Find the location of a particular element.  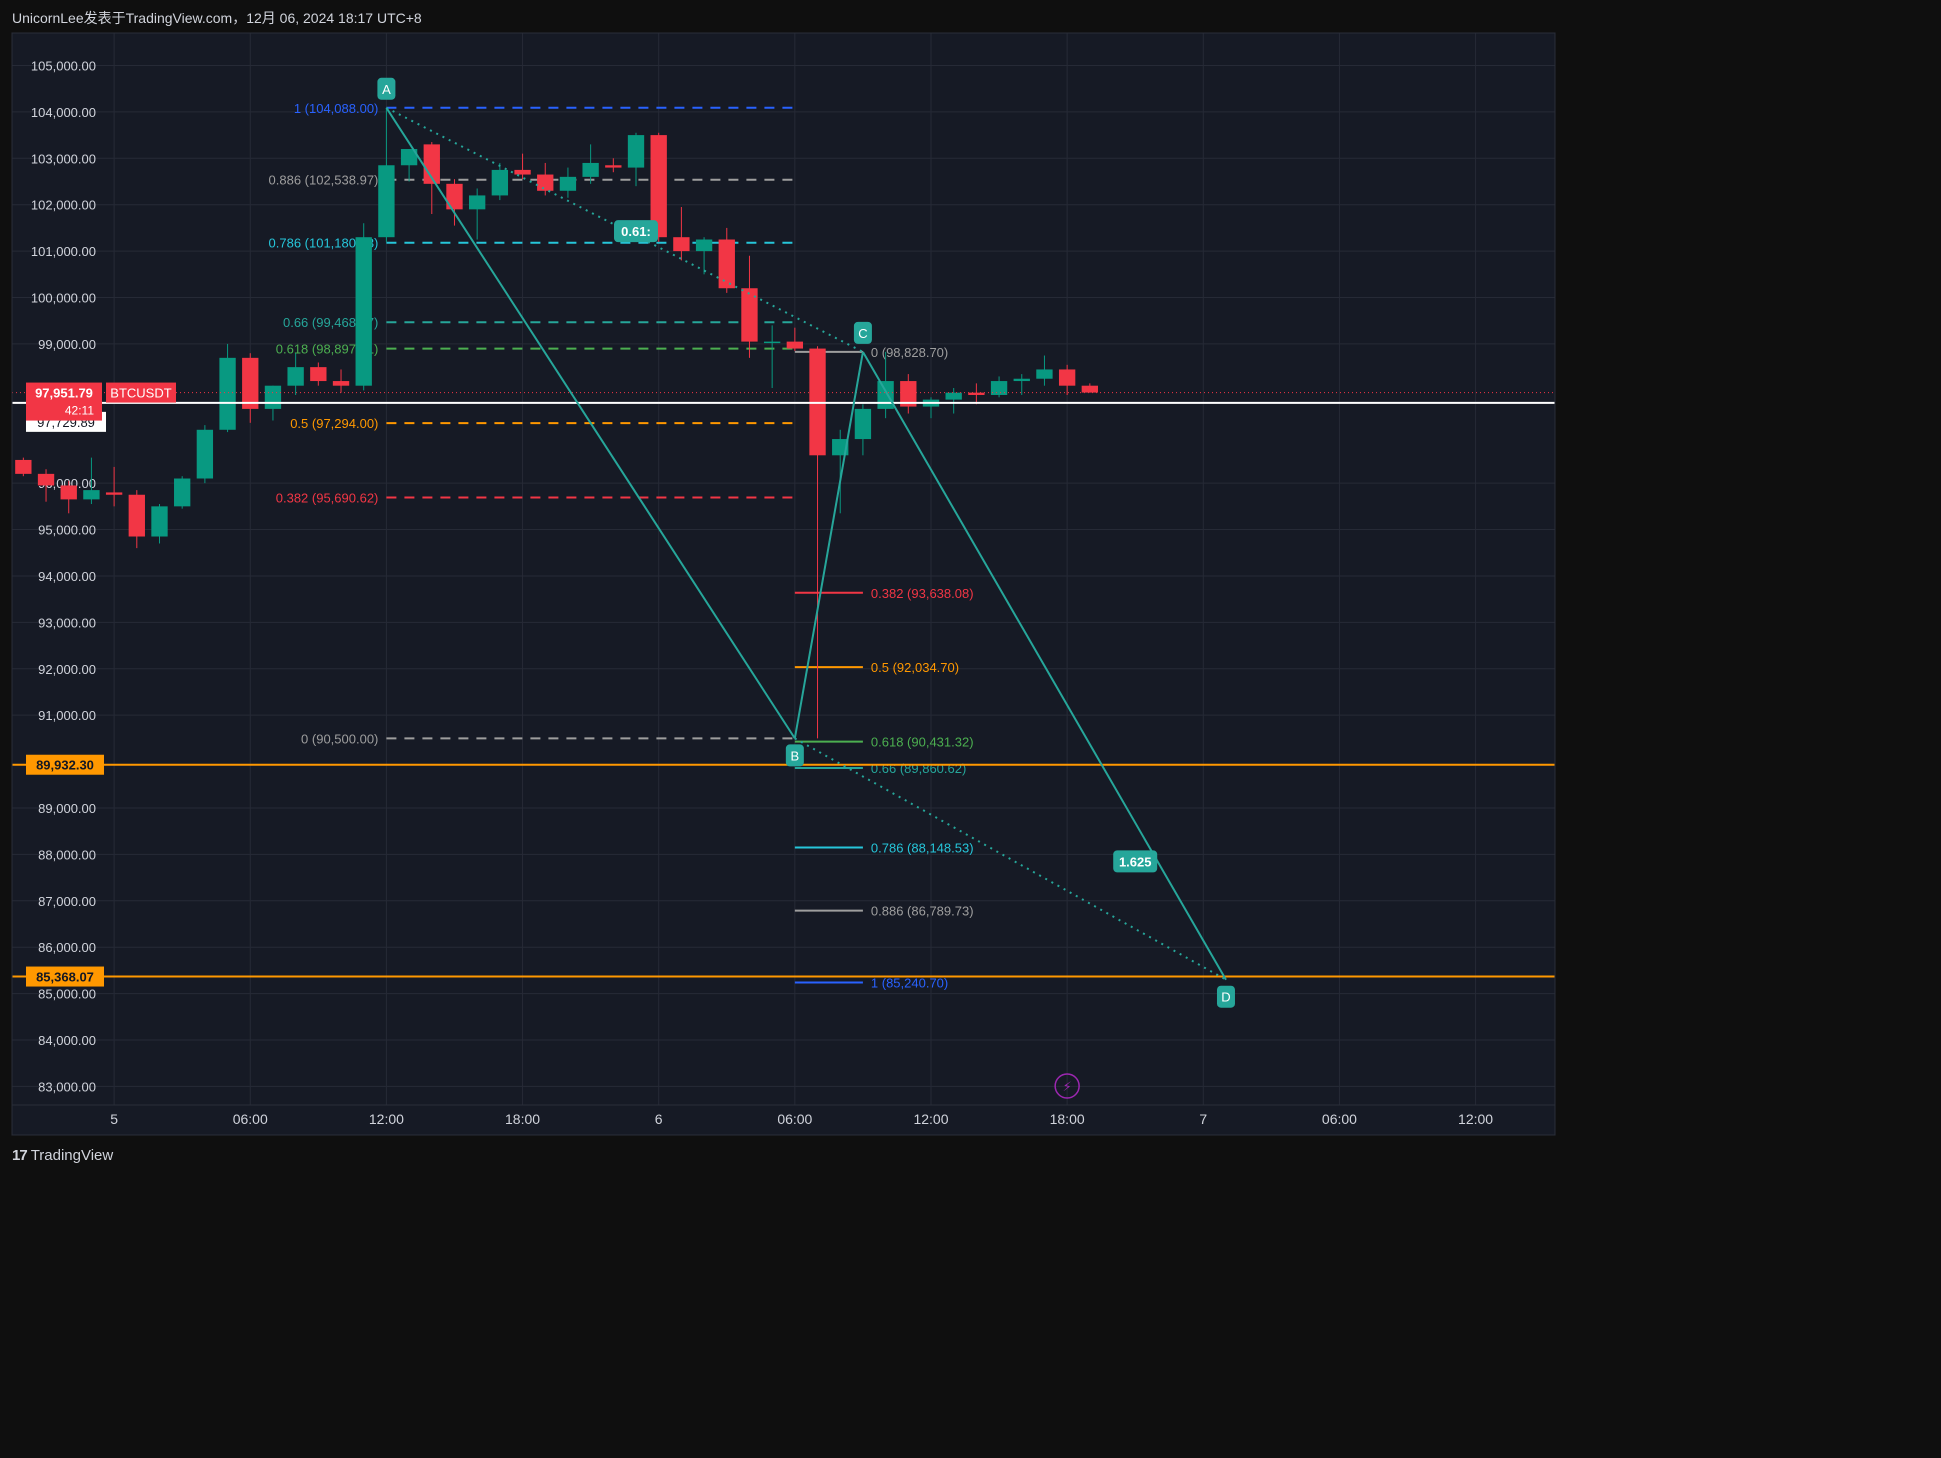

y-tick-label: 83,000.00 is located at coordinates (67, 1086).